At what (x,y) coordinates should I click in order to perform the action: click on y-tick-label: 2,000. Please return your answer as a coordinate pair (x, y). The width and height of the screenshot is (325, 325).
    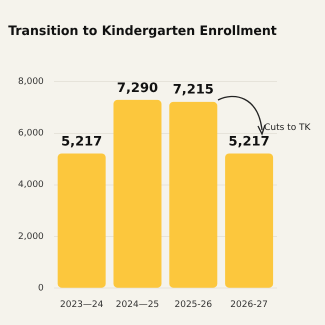
    Looking at the image, I should click on (31, 237).